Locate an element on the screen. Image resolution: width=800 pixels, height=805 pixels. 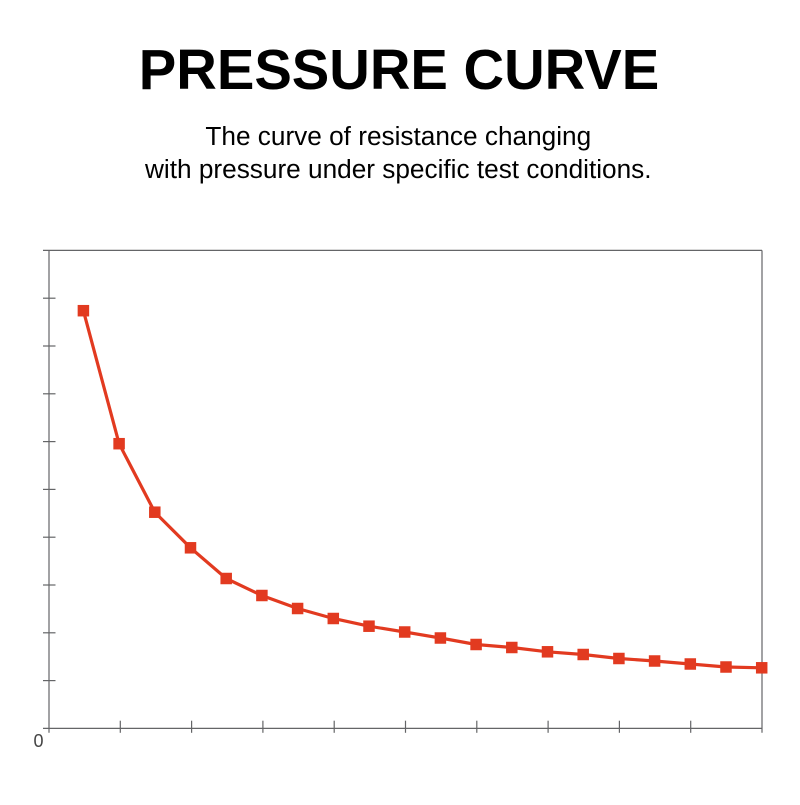
svg-text: PRESSURE CURVE is located at coordinates (399, 69).